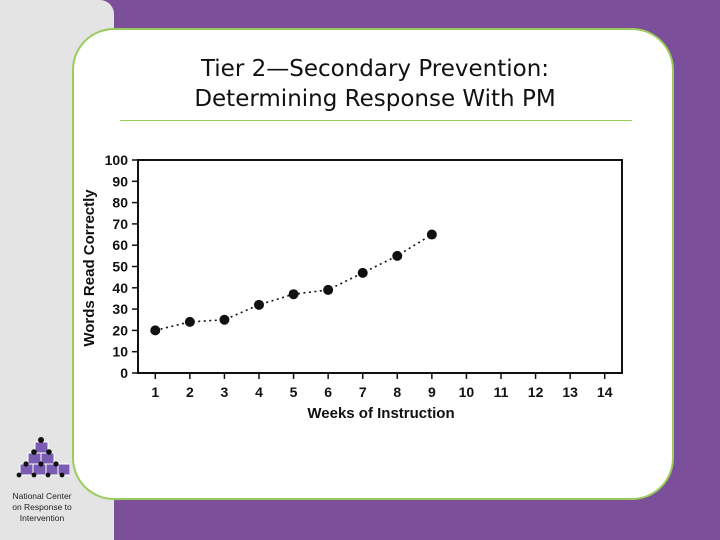 Image resolution: width=720 pixels, height=540 pixels. I want to click on x-axis-label: Weeks of Instruction, so click(380, 413).